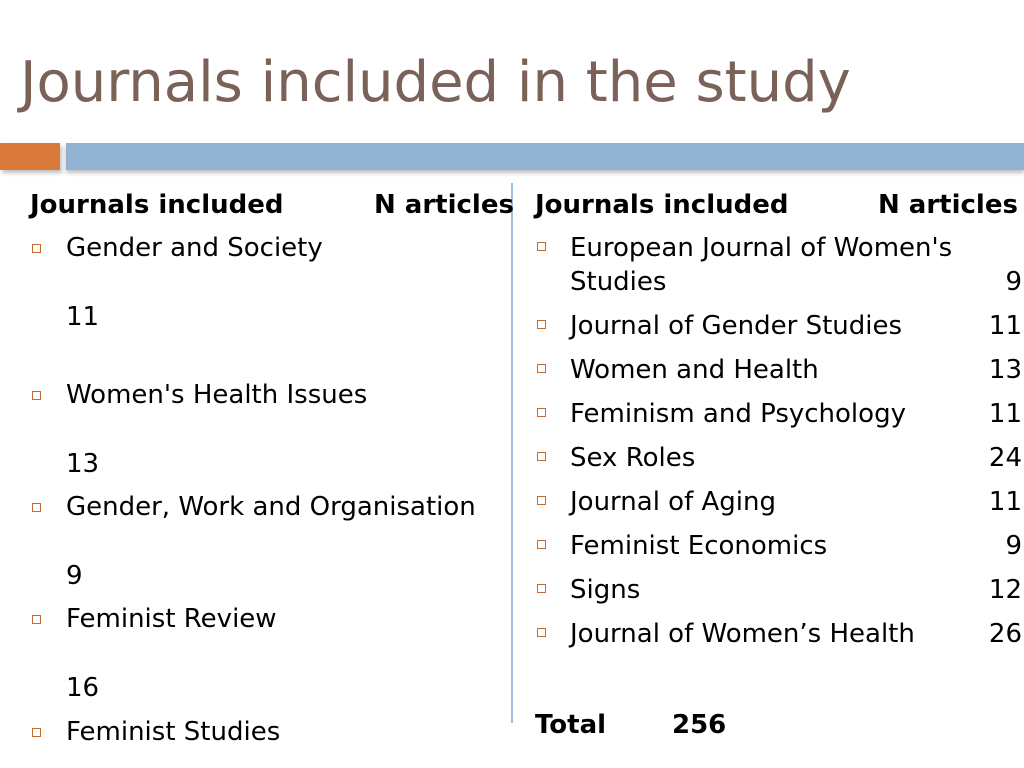 Image resolution: width=1024 pixels, height=768 pixels. Describe the element at coordinates (74, 576) in the screenshot. I see `left-item-count: 9` at that location.